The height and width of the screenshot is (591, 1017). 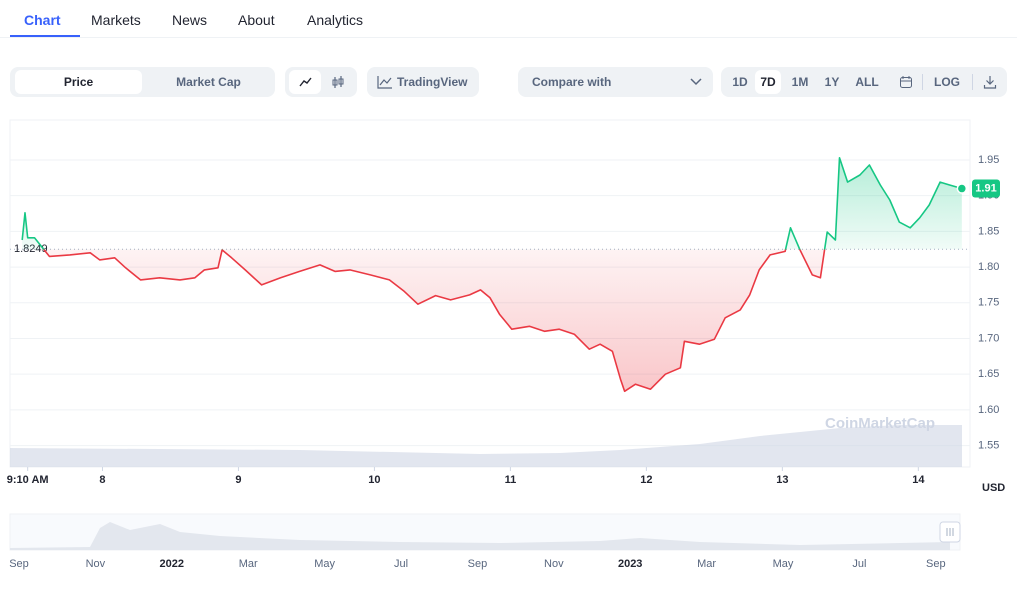 I want to click on candle-style-button, so click(x=339, y=82).